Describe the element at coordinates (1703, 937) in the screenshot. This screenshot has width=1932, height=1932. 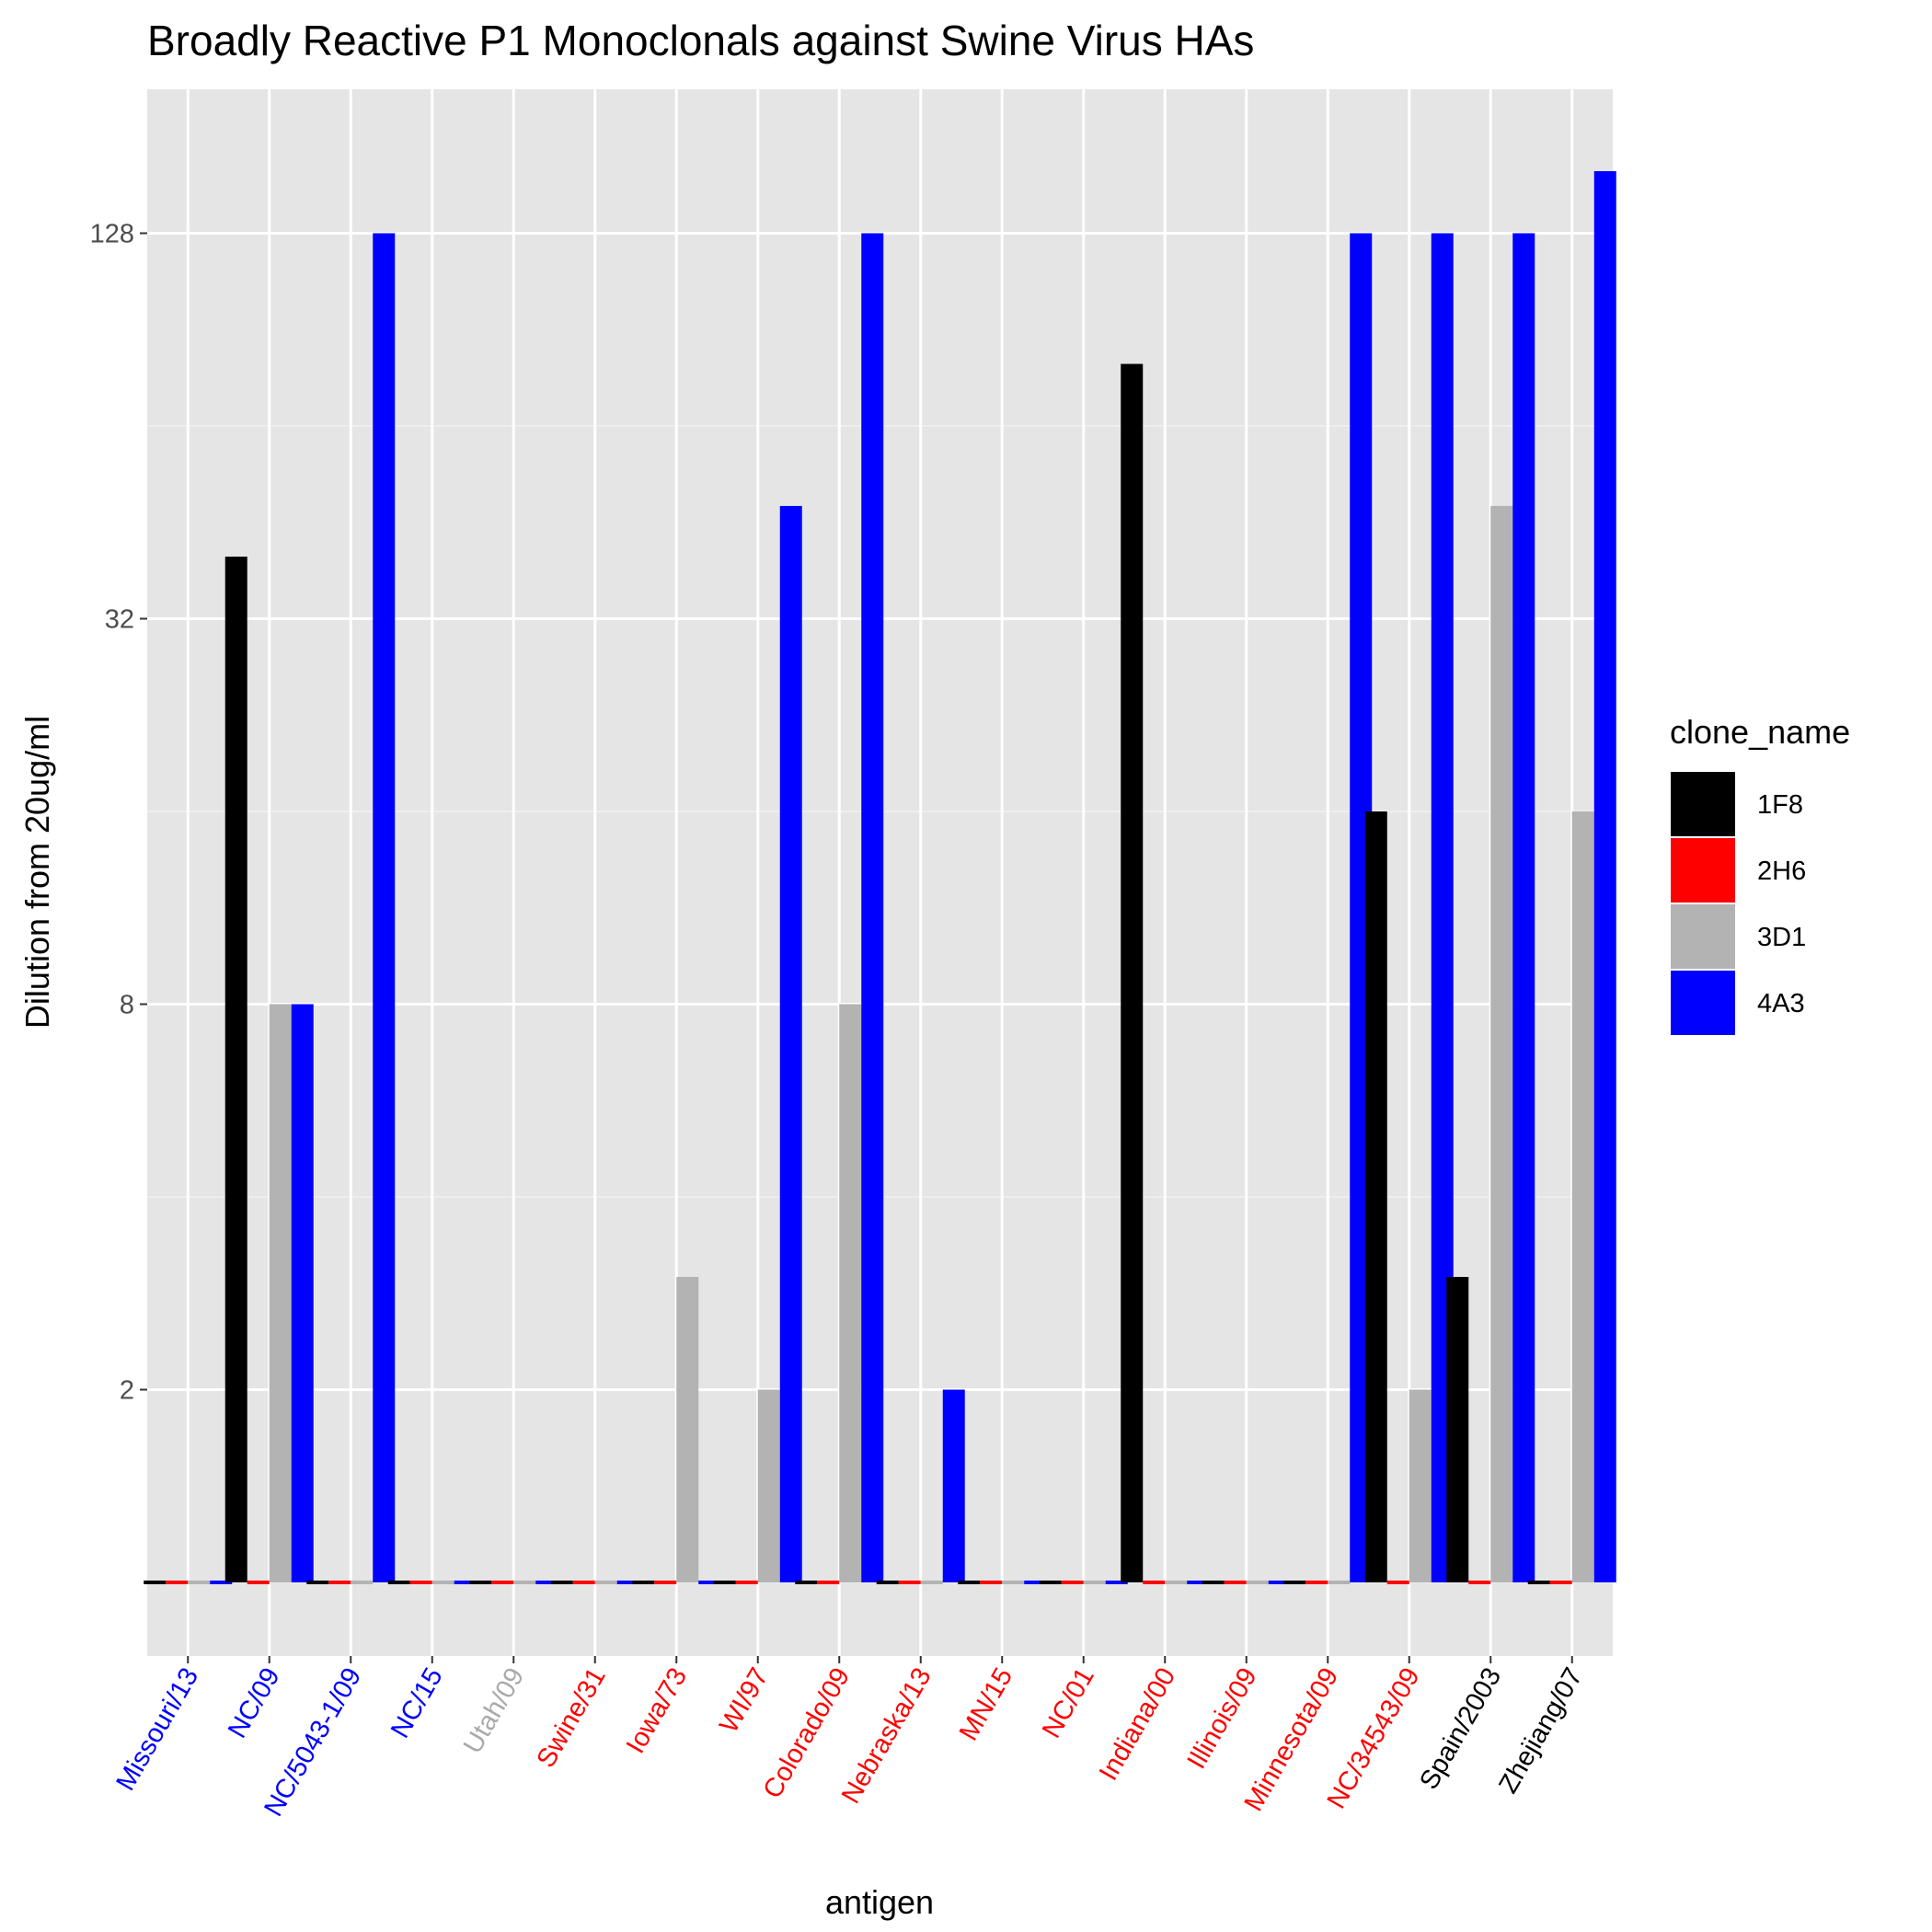
I see `legend-swatch-3D1` at that location.